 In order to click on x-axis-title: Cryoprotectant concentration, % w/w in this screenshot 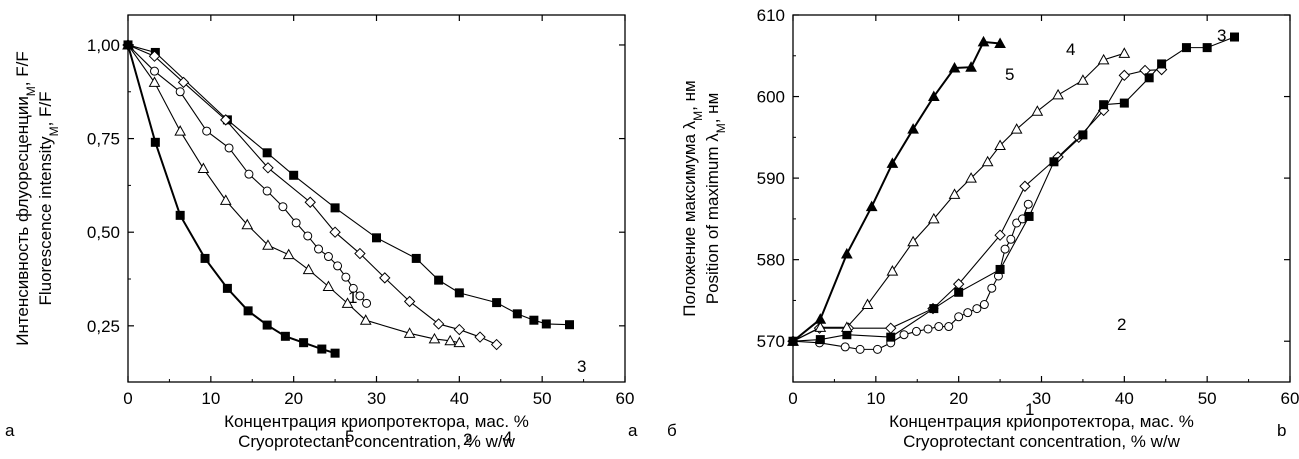, I will do `click(1042, 441)`.